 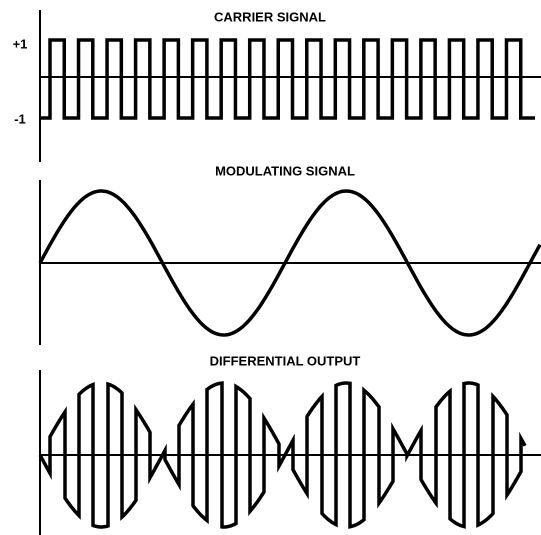 I want to click on panel-title: CARRIER SIGNAL, so click(x=270, y=16).